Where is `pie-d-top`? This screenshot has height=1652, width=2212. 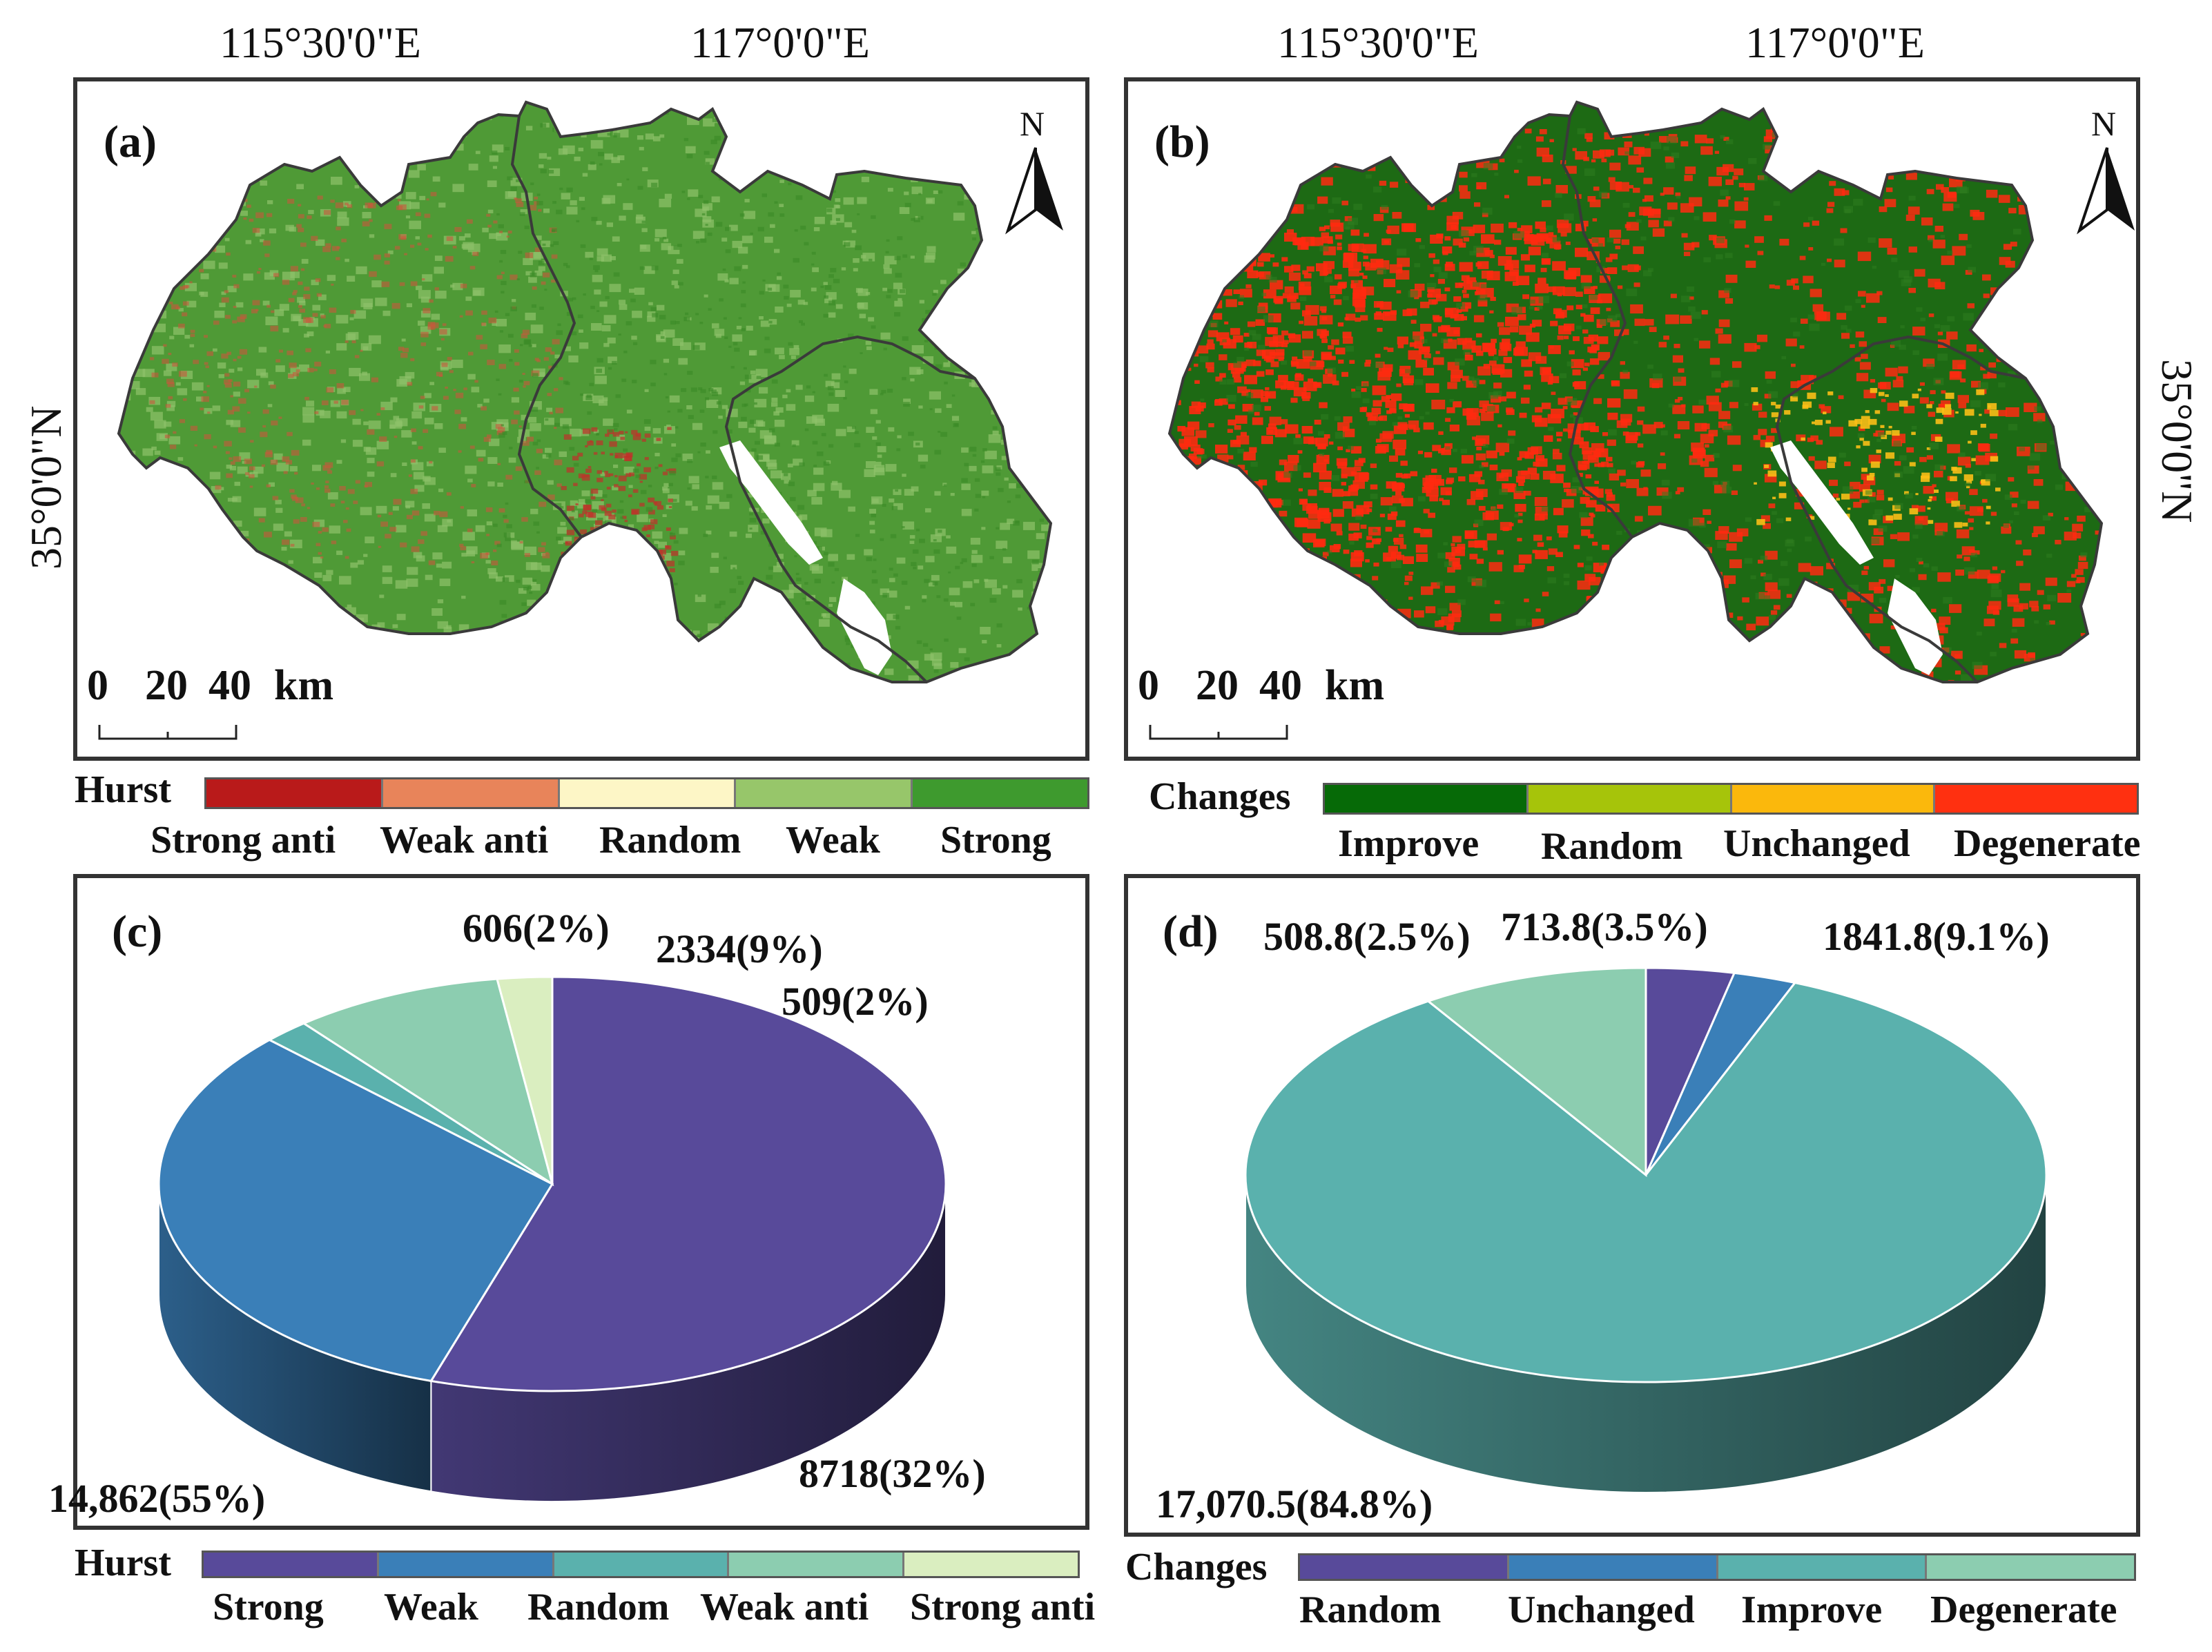
pie-d-top is located at coordinates (1646, 1174).